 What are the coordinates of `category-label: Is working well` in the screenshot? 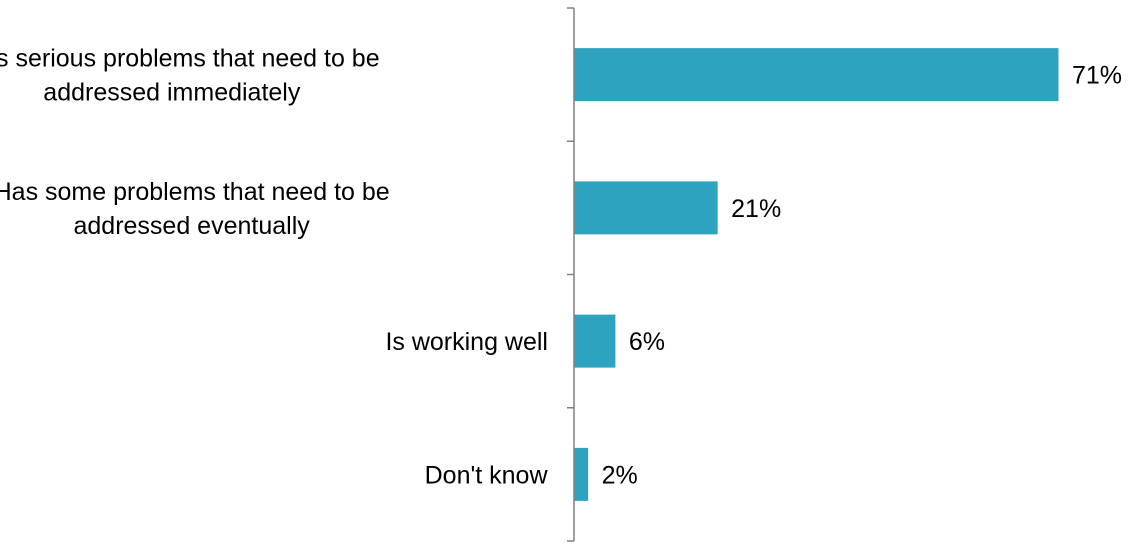 It's located at (466, 342).